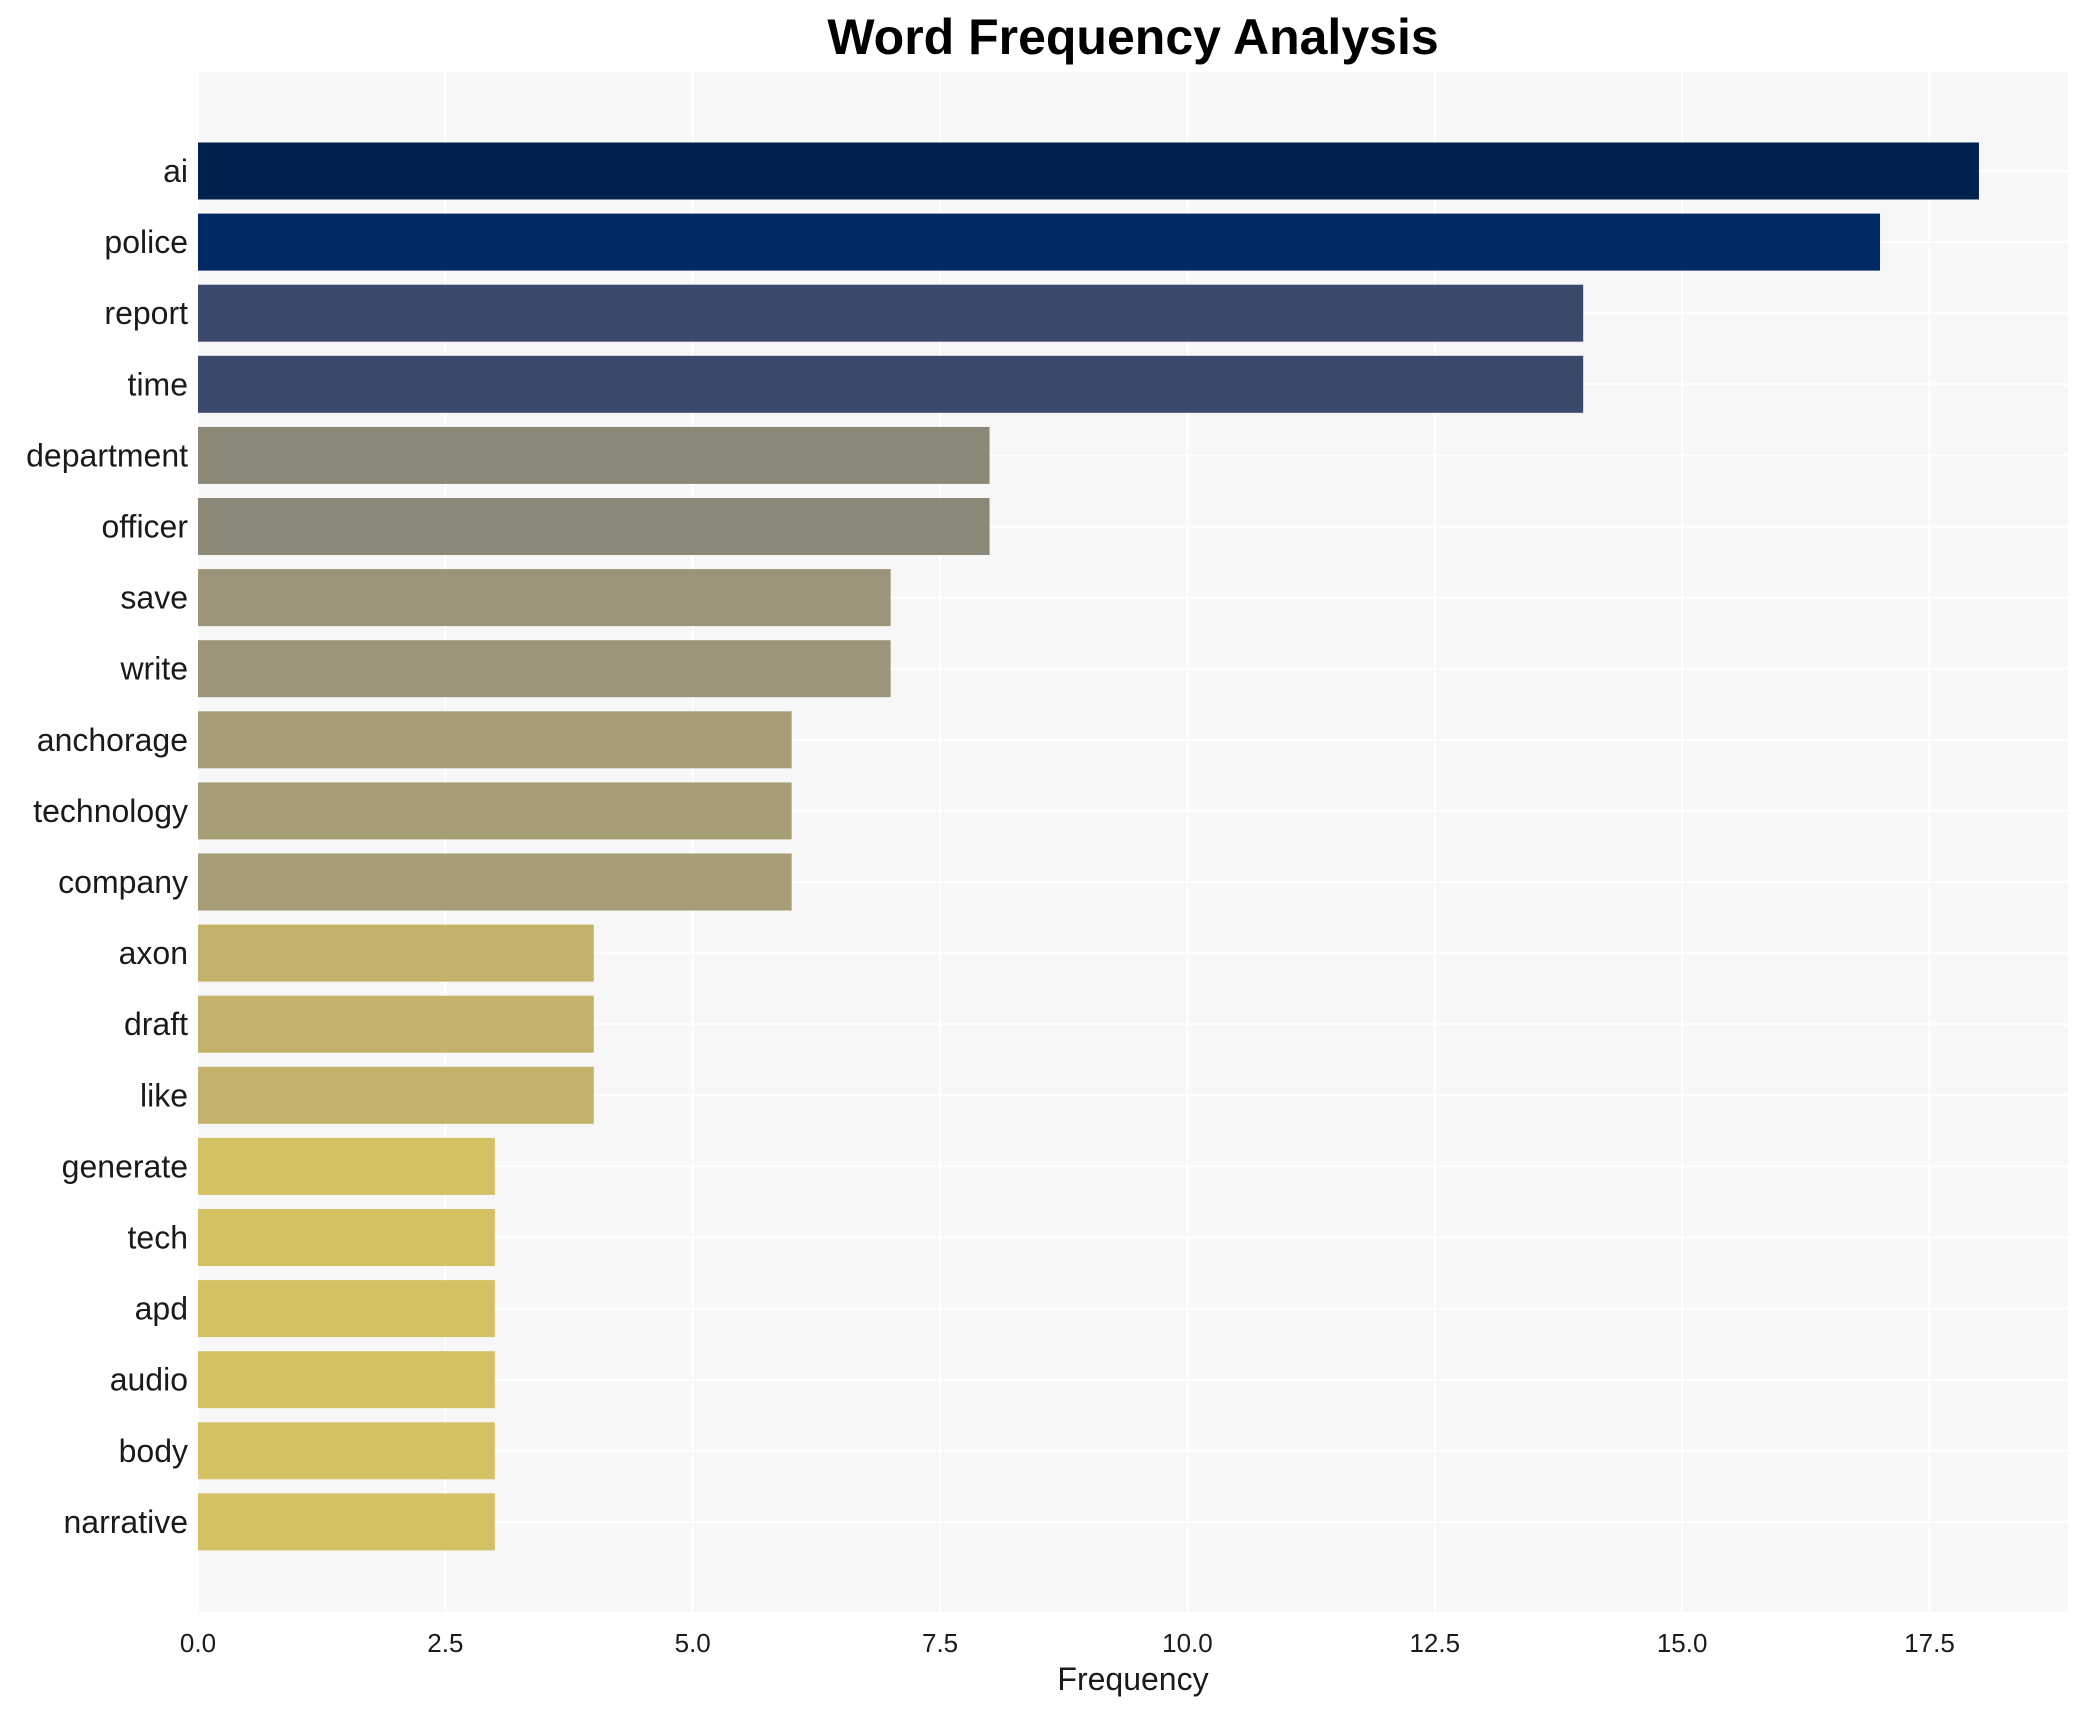 The height and width of the screenshot is (1710, 2078). I want to click on y-tick-label: officer, so click(144, 527).